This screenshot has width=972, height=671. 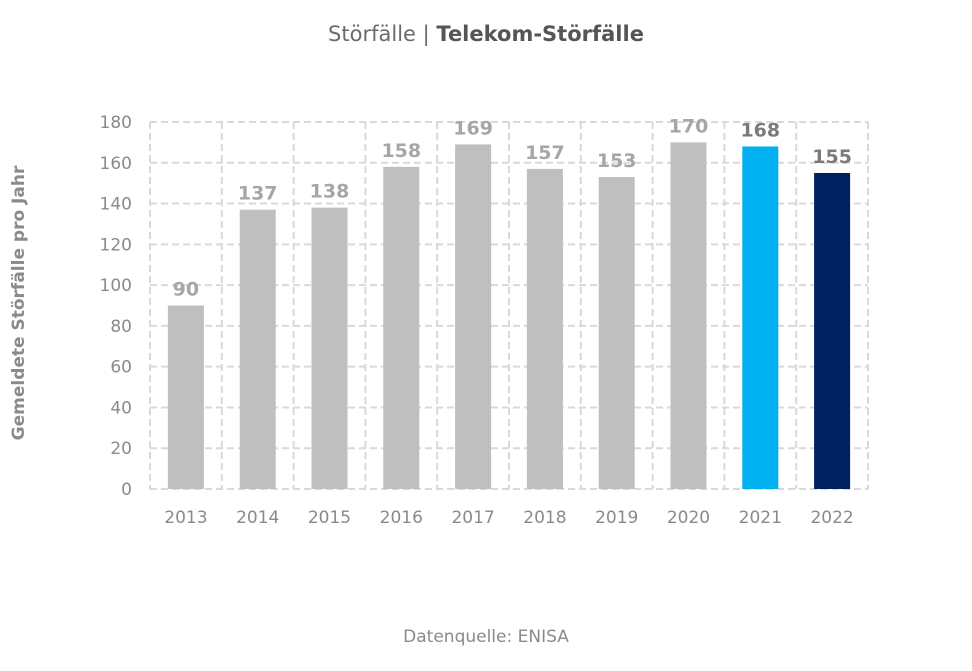 I want to click on data-label-2016: 158, so click(x=401, y=151).